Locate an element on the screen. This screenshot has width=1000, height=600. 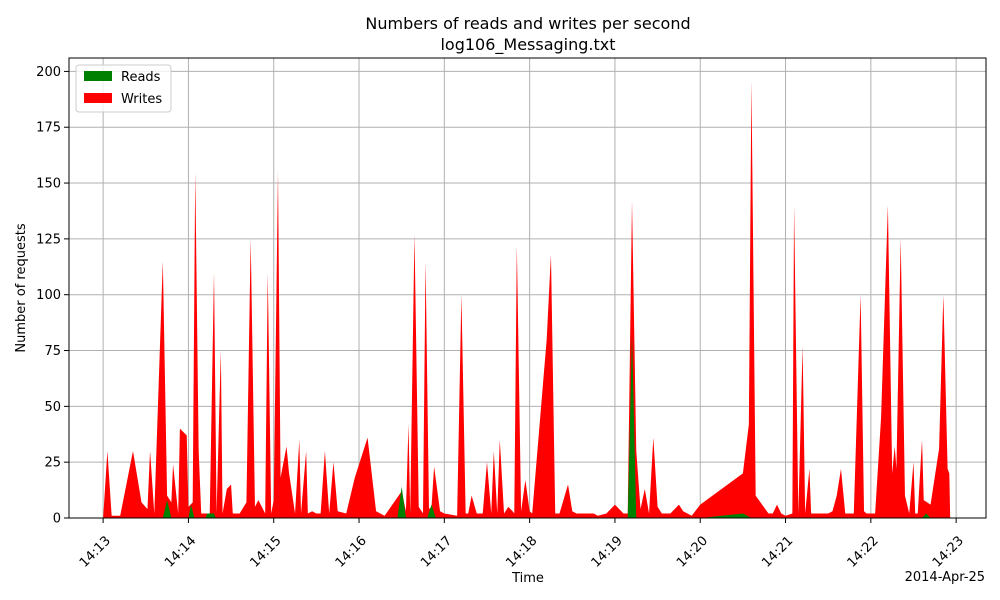
y-tick-label: 25 is located at coordinates (52, 463).